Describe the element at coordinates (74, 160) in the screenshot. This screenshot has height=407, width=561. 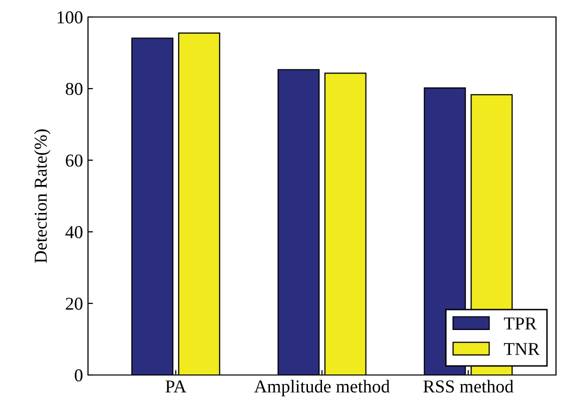
I see `y-tick-label: 60` at that location.